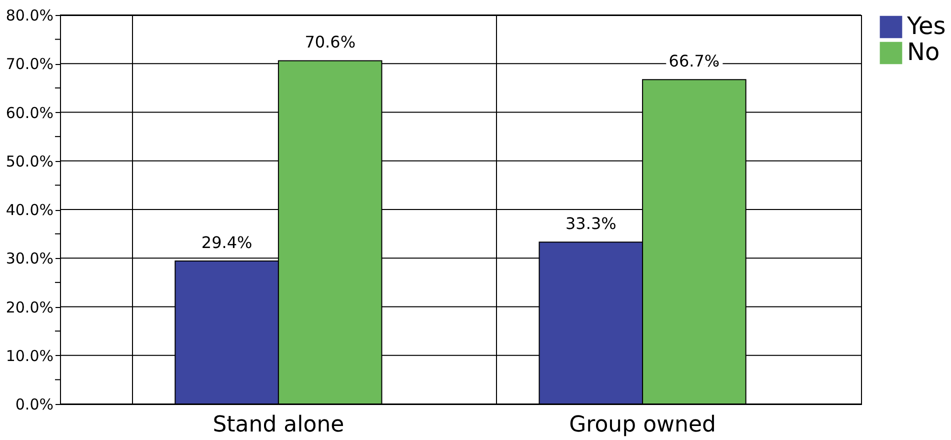 This screenshot has height=440, width=951. What do you see at coordinates (30, 161) in the screenshot?
I see `y-tick-label: 50.0%` at bounding box center [30, 161].